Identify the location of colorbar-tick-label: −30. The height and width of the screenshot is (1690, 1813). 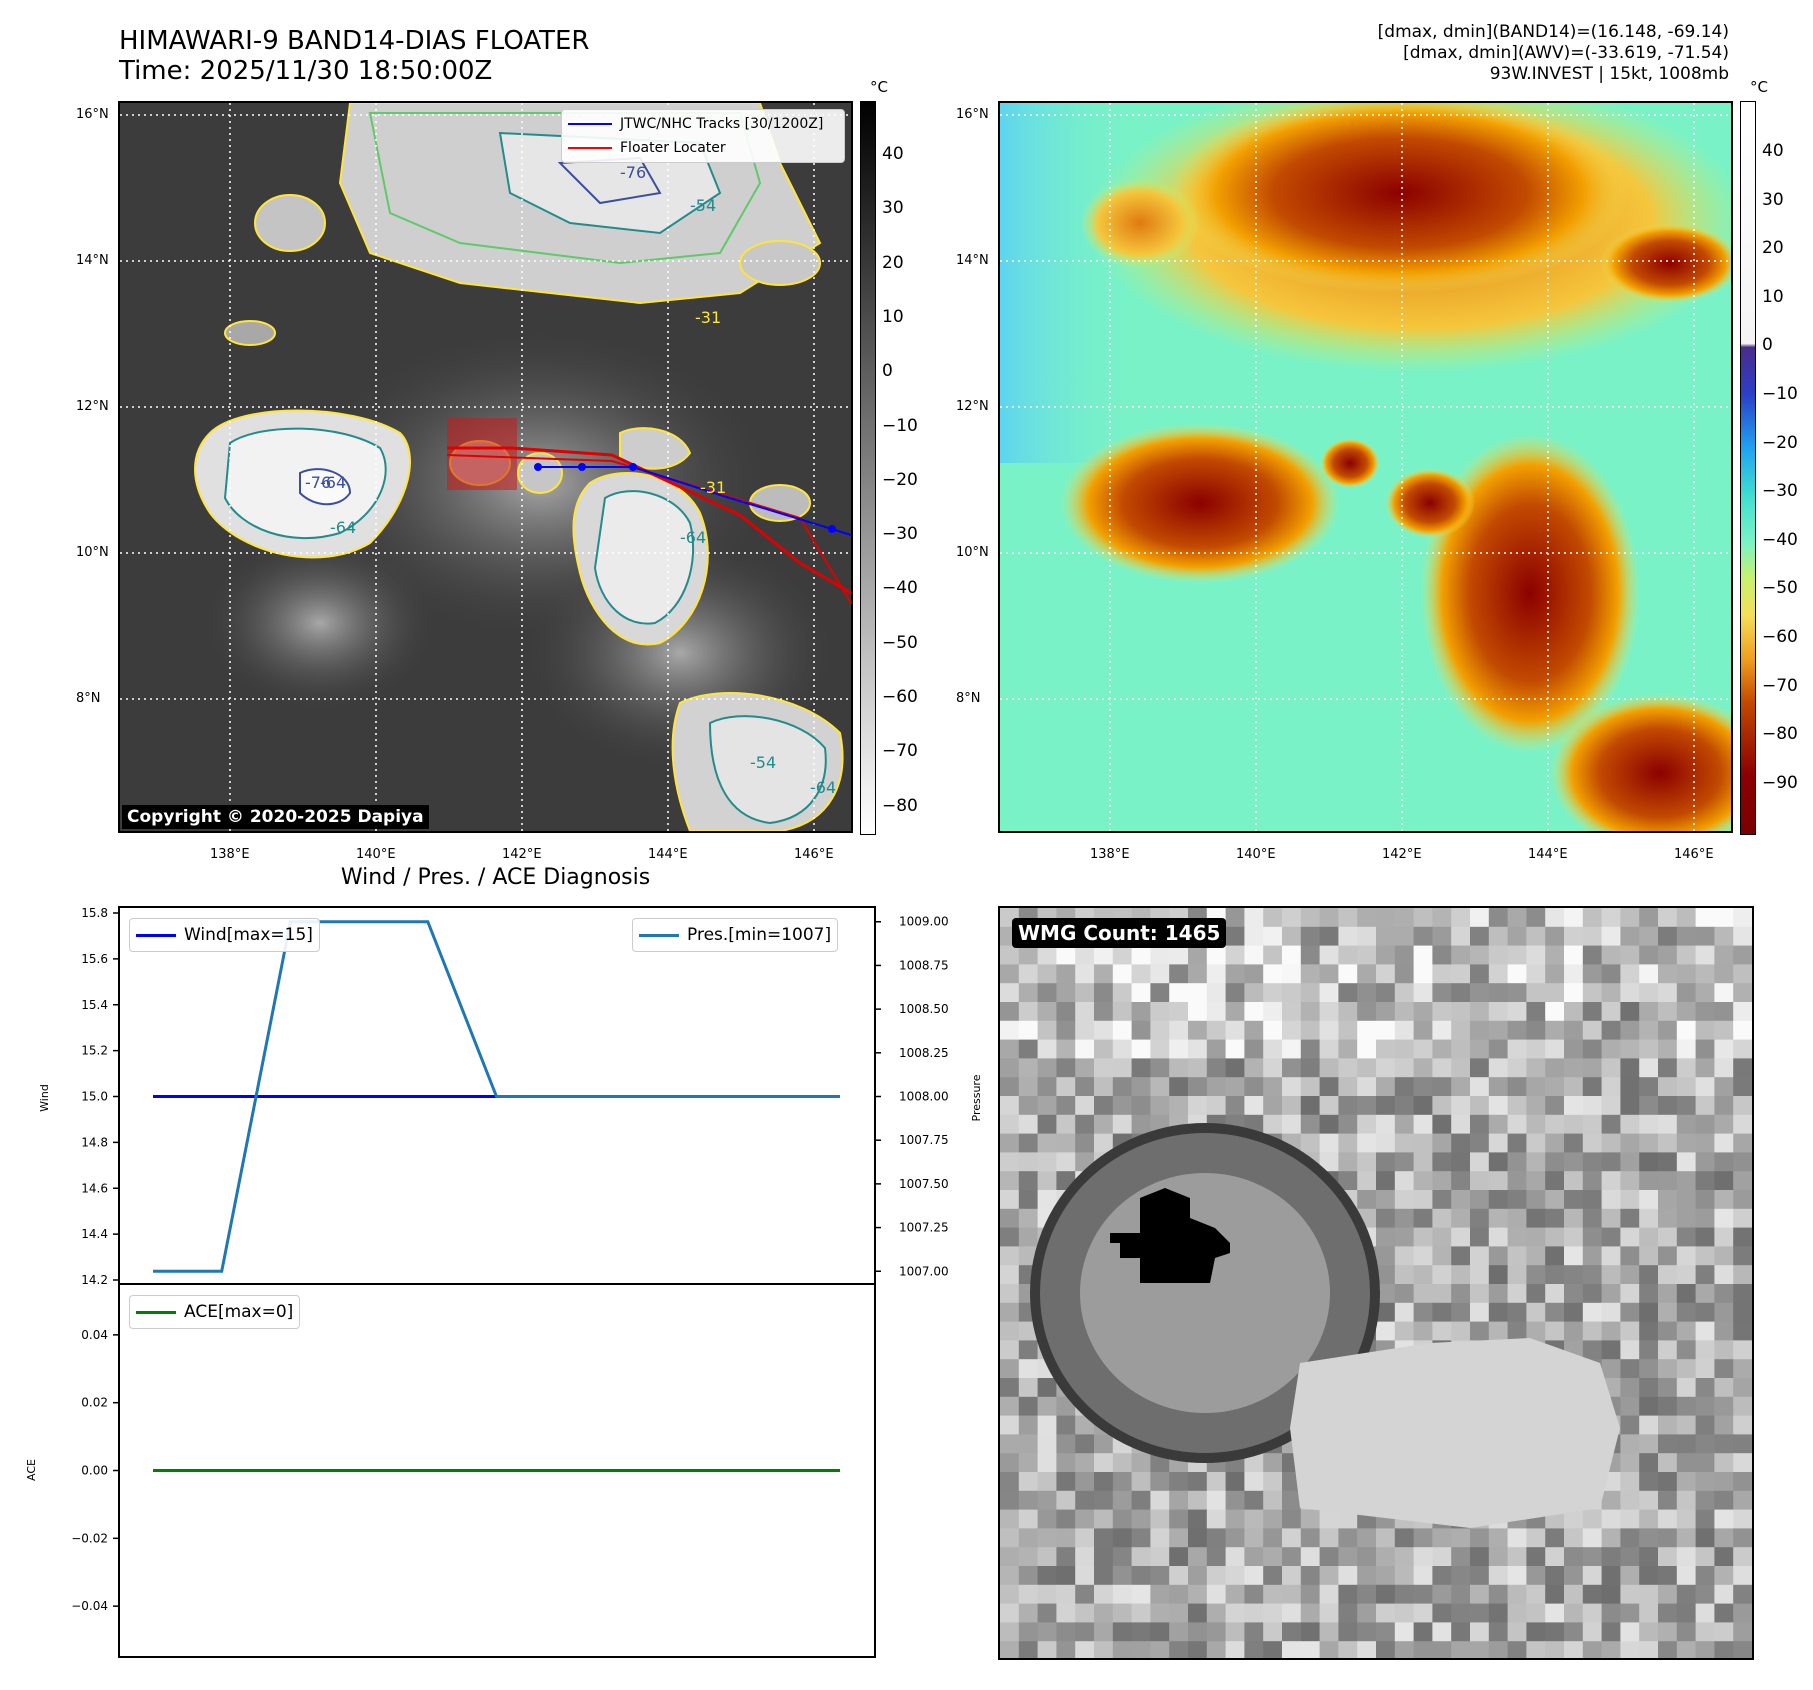
(1780, 491).